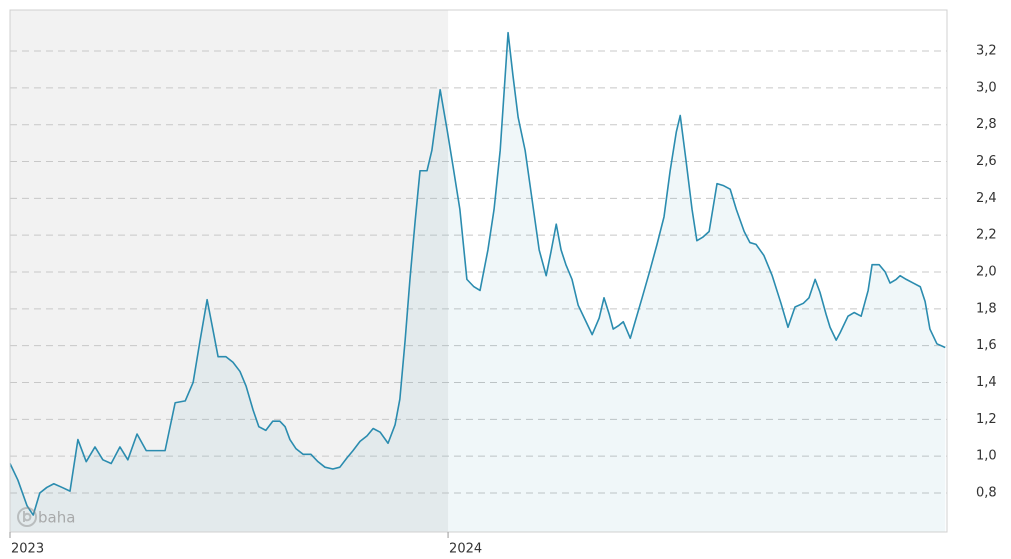  Describe the element at coordinates (986, 382) in the screenshot. I see `y-tick-label: 1,4` at that location.